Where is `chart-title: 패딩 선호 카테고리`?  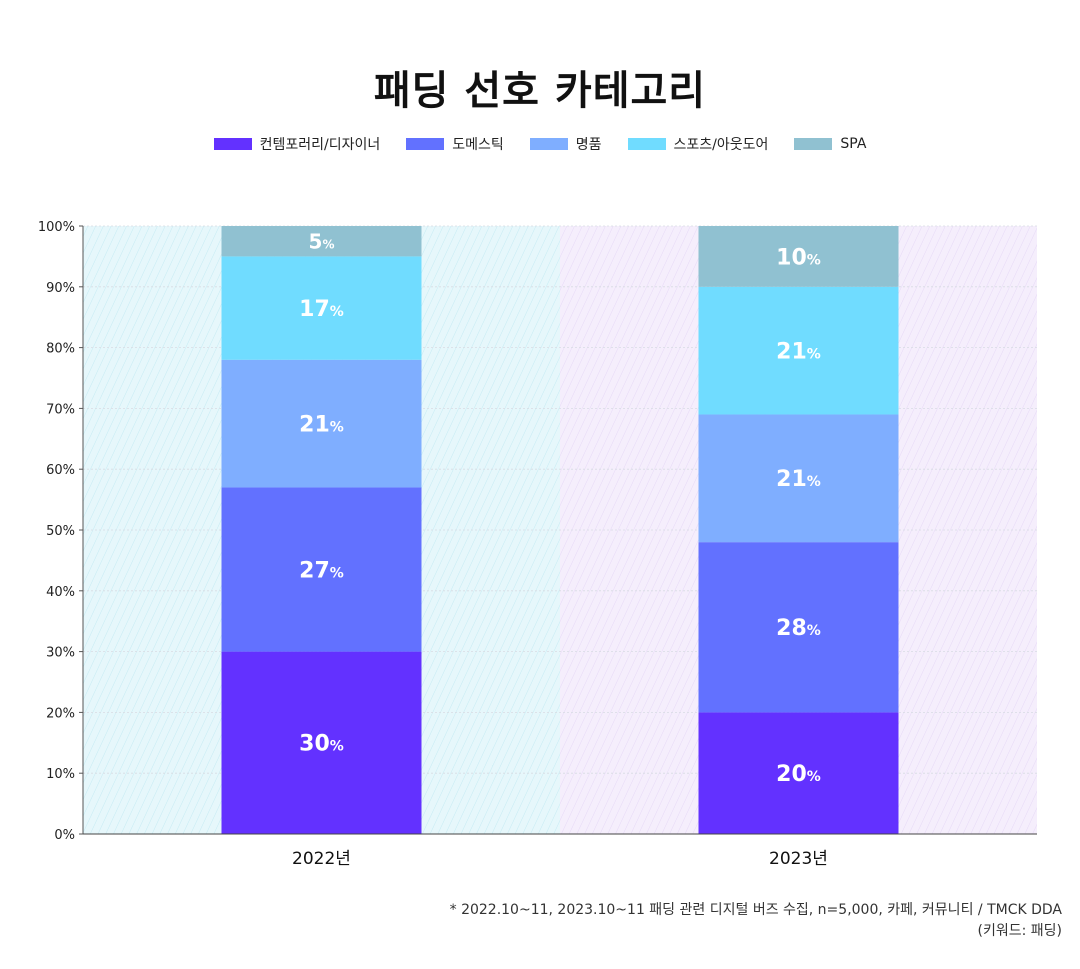
chart-title: 패딩 선호 카테고리 is located at coordinates (540, 91).